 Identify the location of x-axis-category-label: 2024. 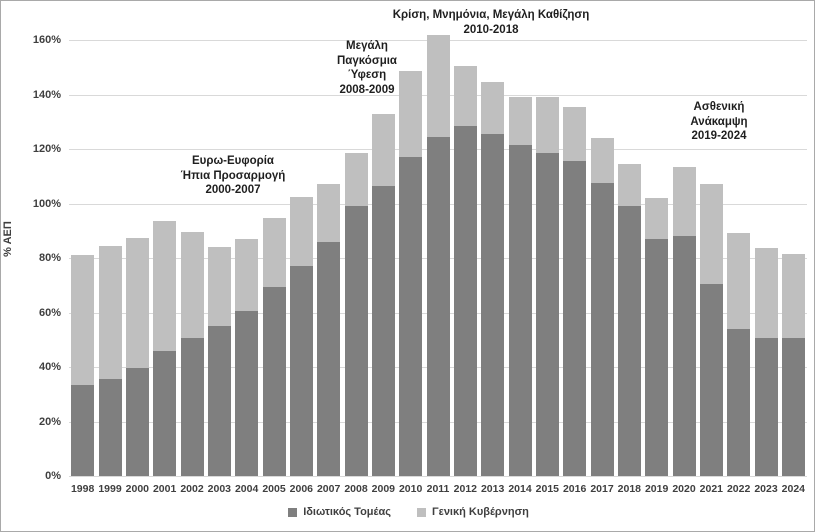
(793, 489).